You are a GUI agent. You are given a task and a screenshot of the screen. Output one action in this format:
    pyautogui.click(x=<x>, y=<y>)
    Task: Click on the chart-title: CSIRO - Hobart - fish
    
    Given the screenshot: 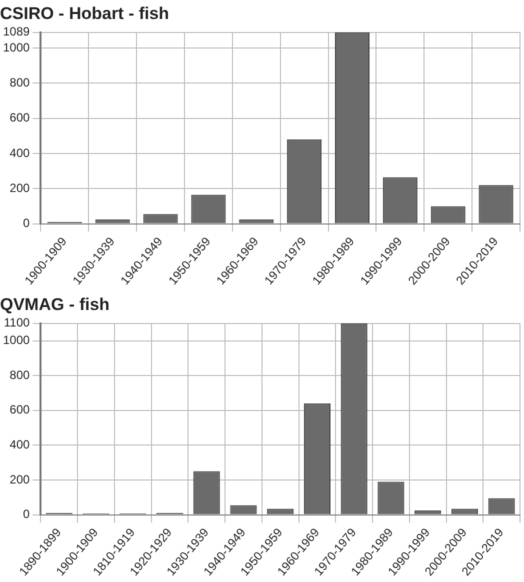 What is the action you would take?
    pyautogui.click(x=85, y=13)
    